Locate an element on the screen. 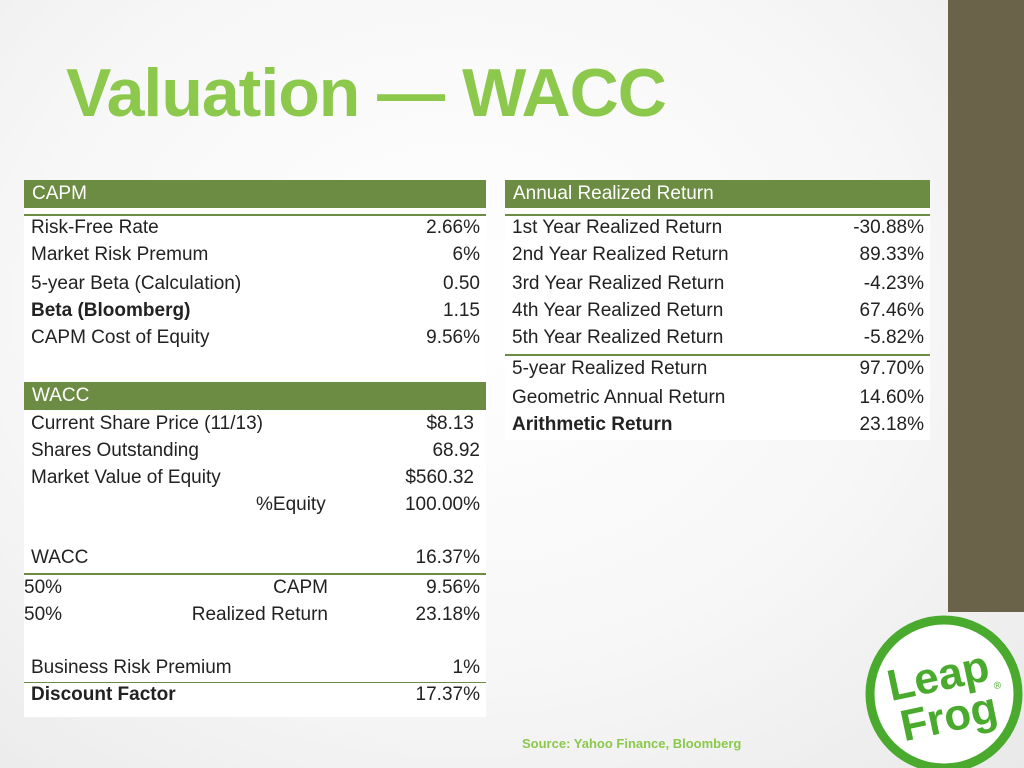  row-value: 0.50 is located at coordinates (461, 283).